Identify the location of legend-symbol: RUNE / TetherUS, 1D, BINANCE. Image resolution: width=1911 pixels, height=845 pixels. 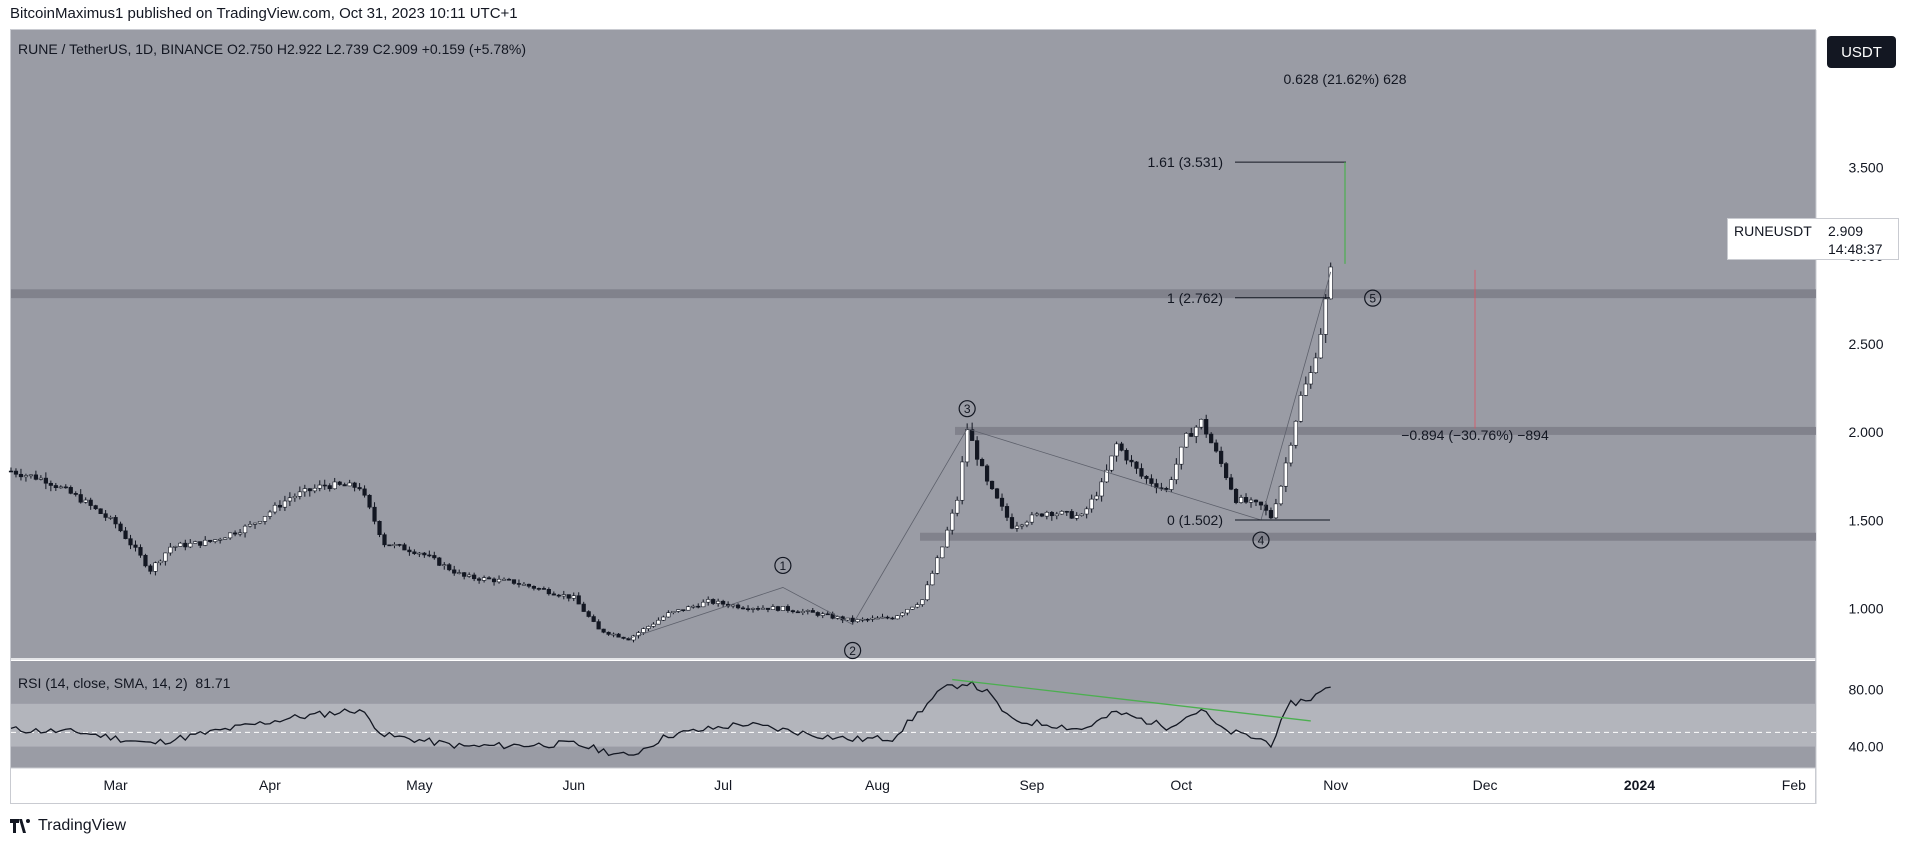
(121, 49).